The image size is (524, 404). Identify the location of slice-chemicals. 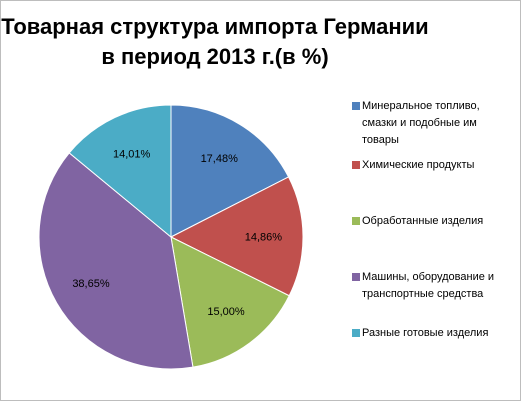
(236, 236).